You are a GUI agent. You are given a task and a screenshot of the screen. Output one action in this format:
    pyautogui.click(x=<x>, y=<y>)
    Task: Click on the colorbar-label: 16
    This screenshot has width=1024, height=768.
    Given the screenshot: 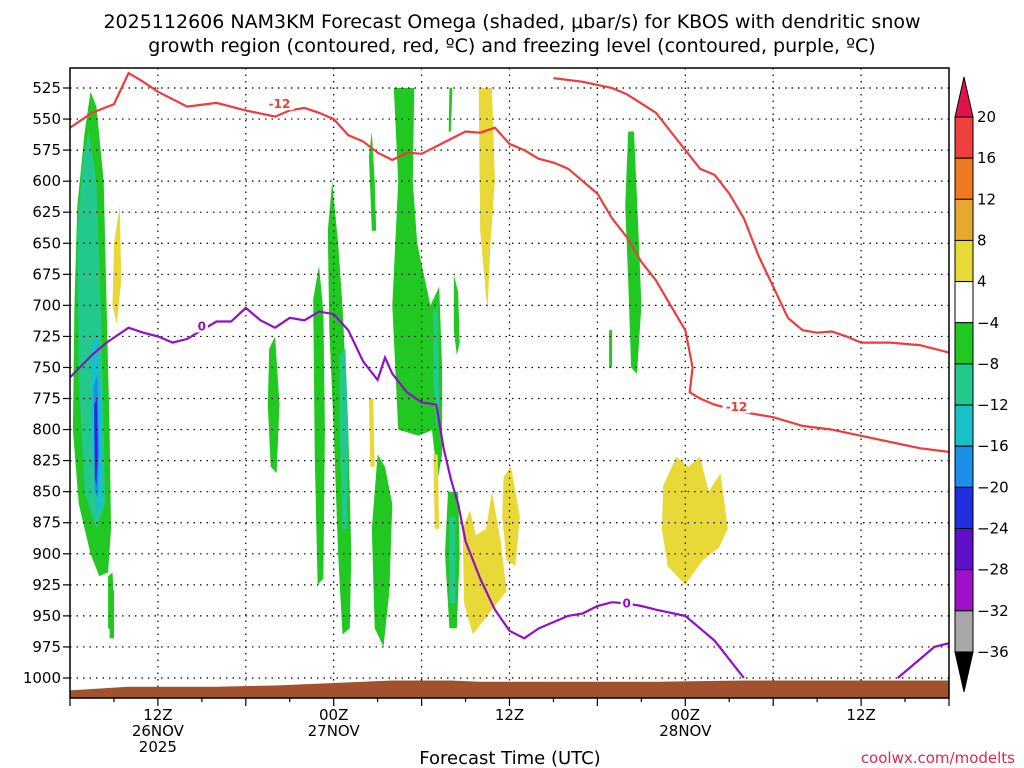 What is the action you would take?
    pyautogui.click(x=986, y=158)
    